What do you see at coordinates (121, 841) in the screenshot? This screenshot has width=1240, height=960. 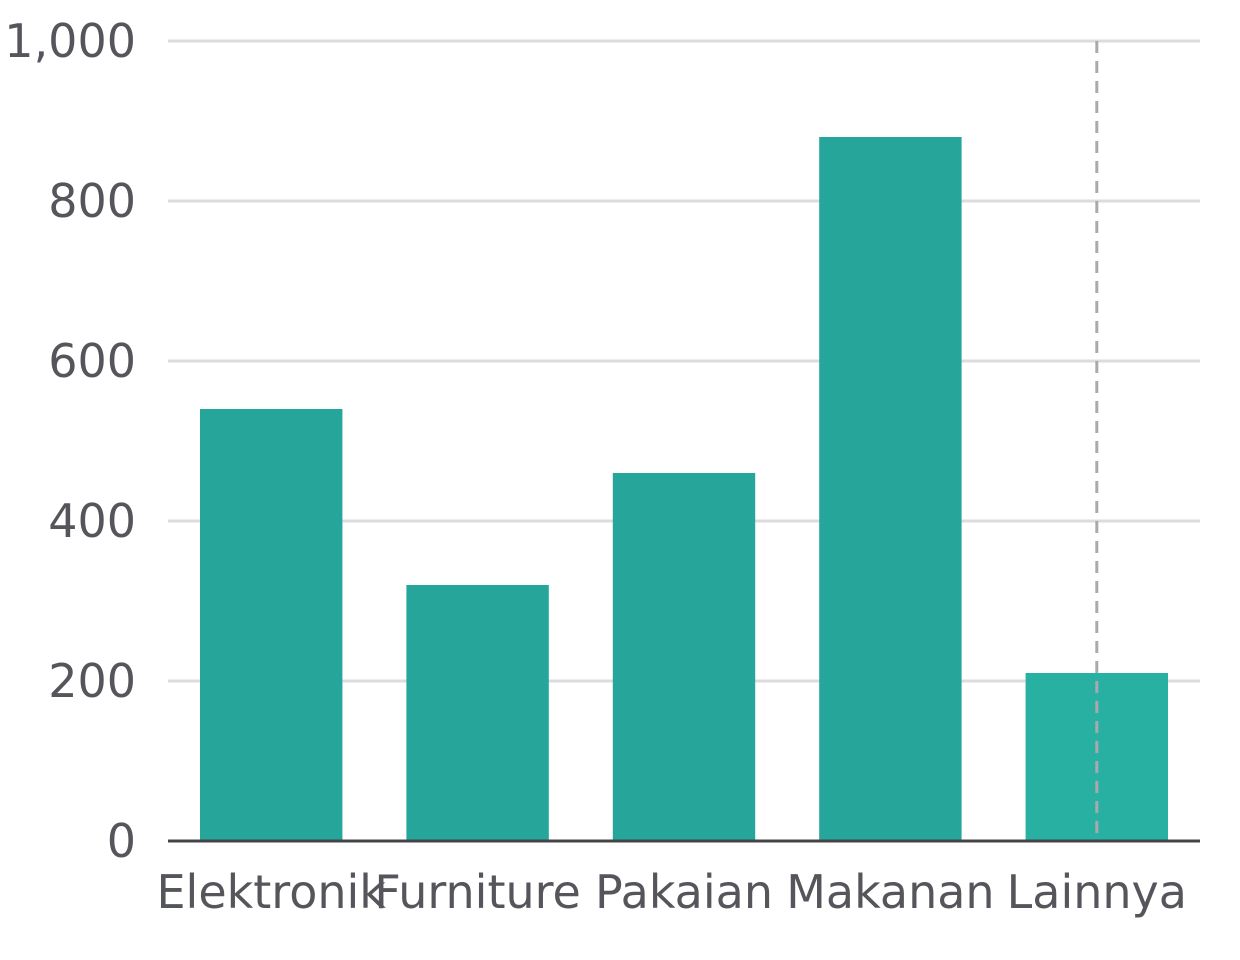 I see `y-tick-label: 0` at bounding box center [121, 841].